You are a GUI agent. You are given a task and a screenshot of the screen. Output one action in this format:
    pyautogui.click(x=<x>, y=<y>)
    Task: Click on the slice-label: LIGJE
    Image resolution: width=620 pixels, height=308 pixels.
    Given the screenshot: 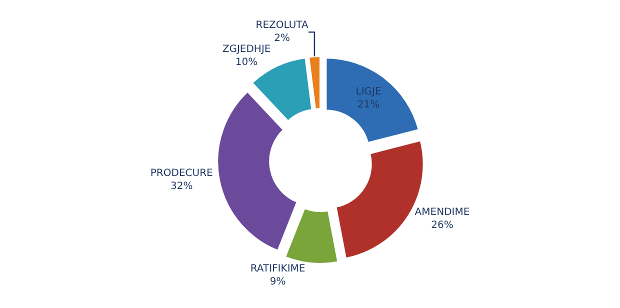 What is the action you would take?
    pyautogui.click(x=369, y=92)
    